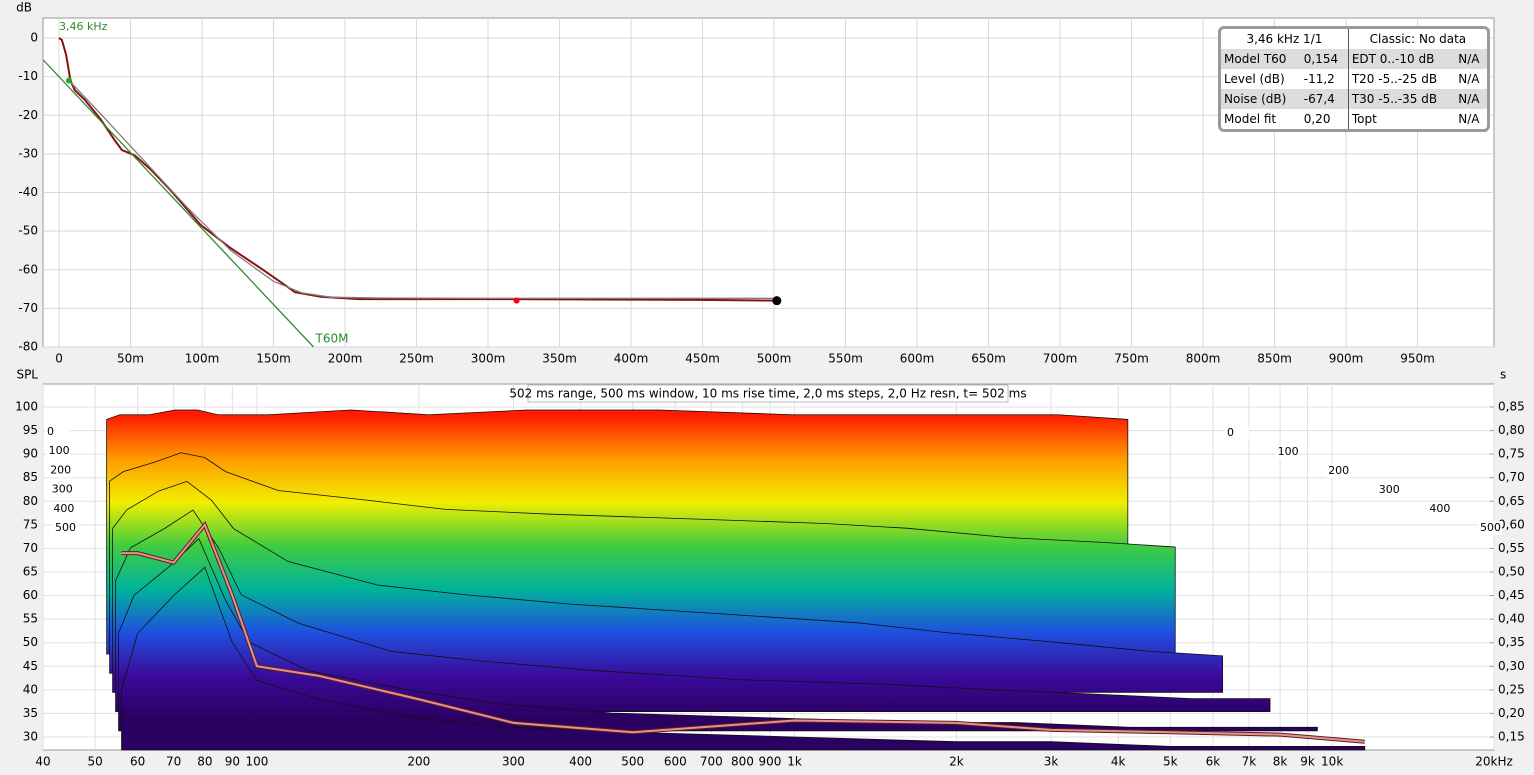 This screenshot has height=775, width=1534. I want to click on y2-tick-label: 0,40, so click(1511, 619).